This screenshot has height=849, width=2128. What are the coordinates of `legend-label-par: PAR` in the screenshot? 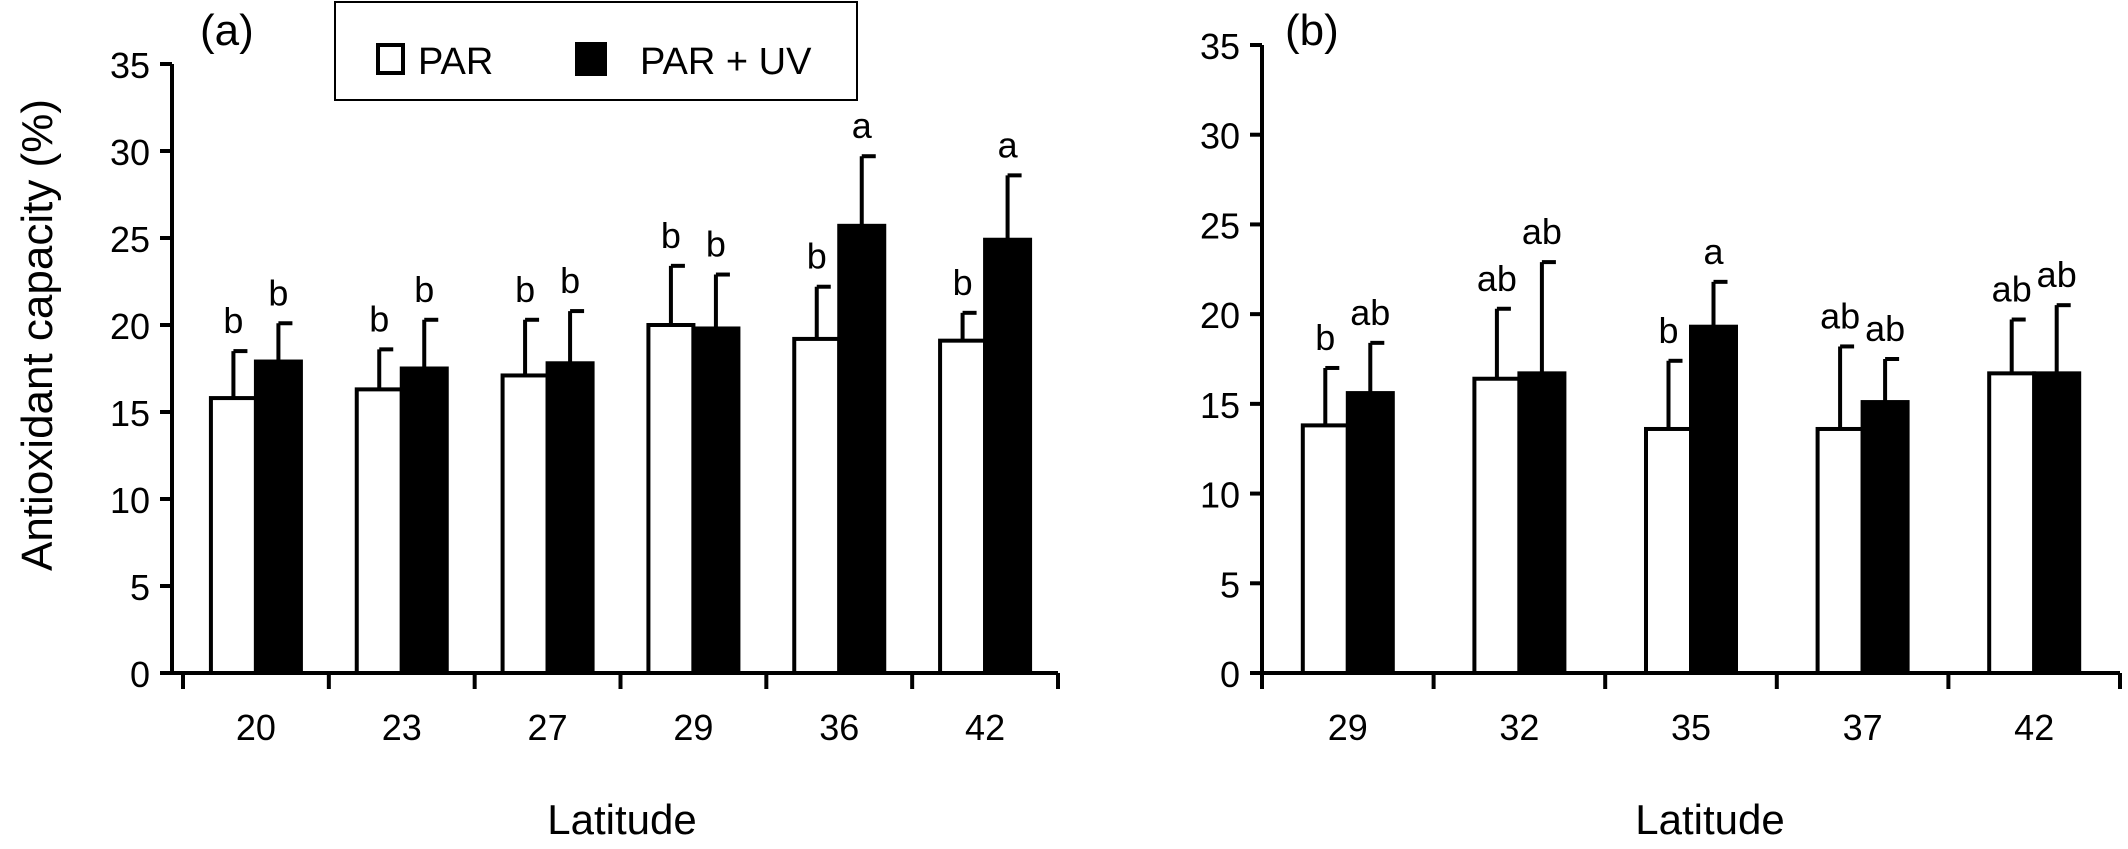 It's located at (455, 62).